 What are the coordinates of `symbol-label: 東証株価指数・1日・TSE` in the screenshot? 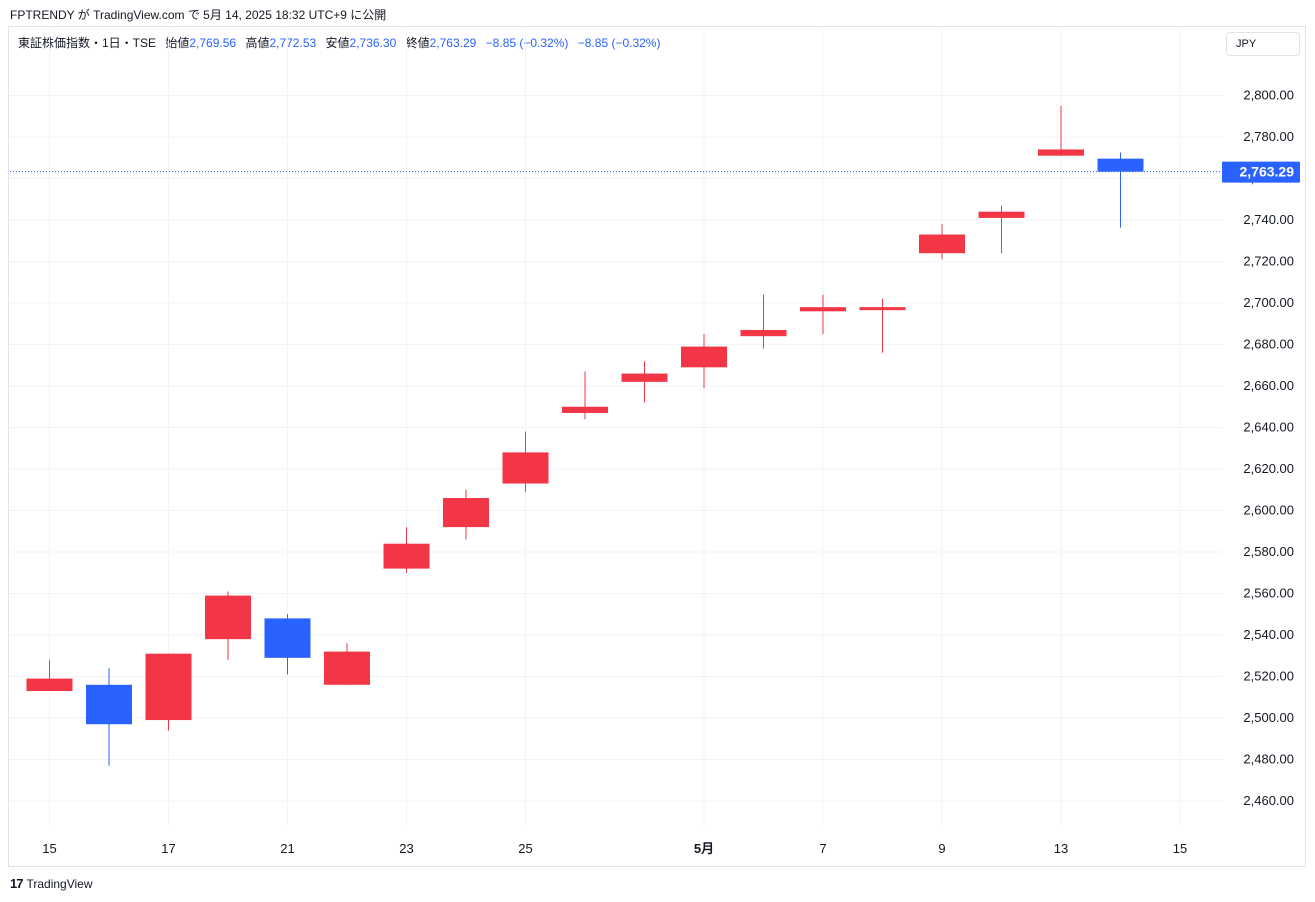 It's located at (87, 43).